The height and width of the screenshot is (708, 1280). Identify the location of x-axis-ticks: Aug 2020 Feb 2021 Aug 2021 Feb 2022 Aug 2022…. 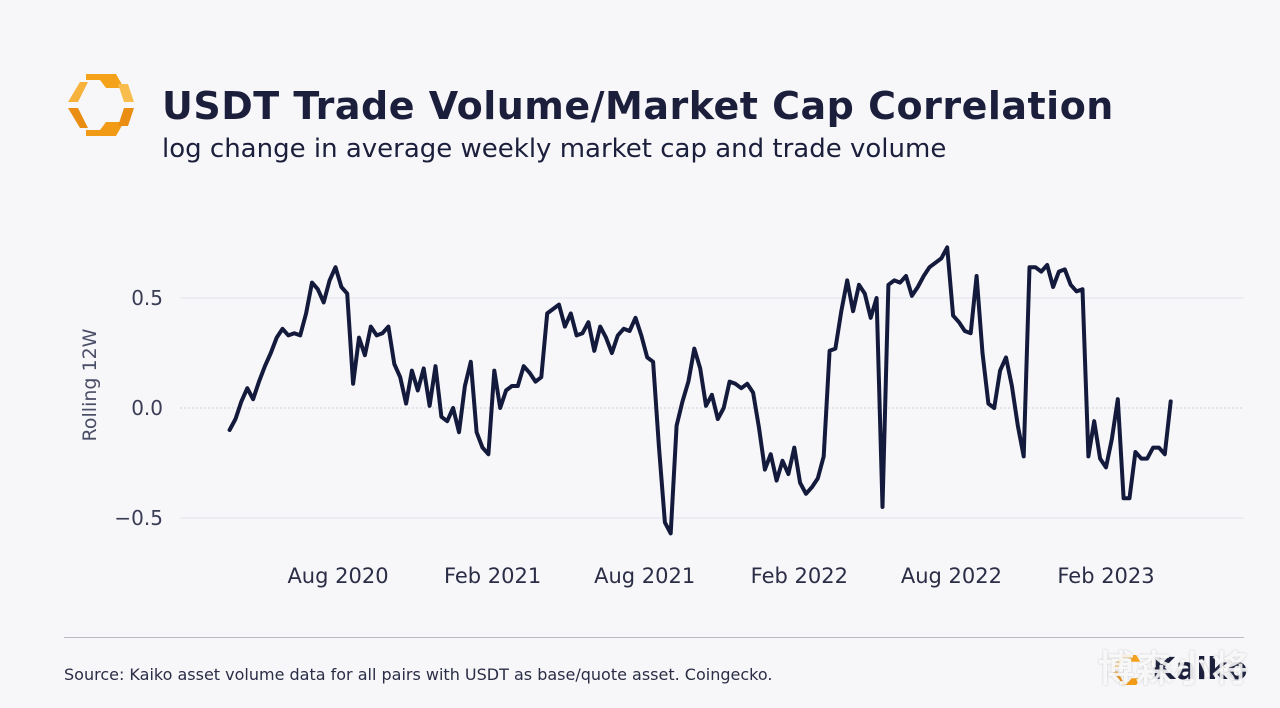
(720, 576).